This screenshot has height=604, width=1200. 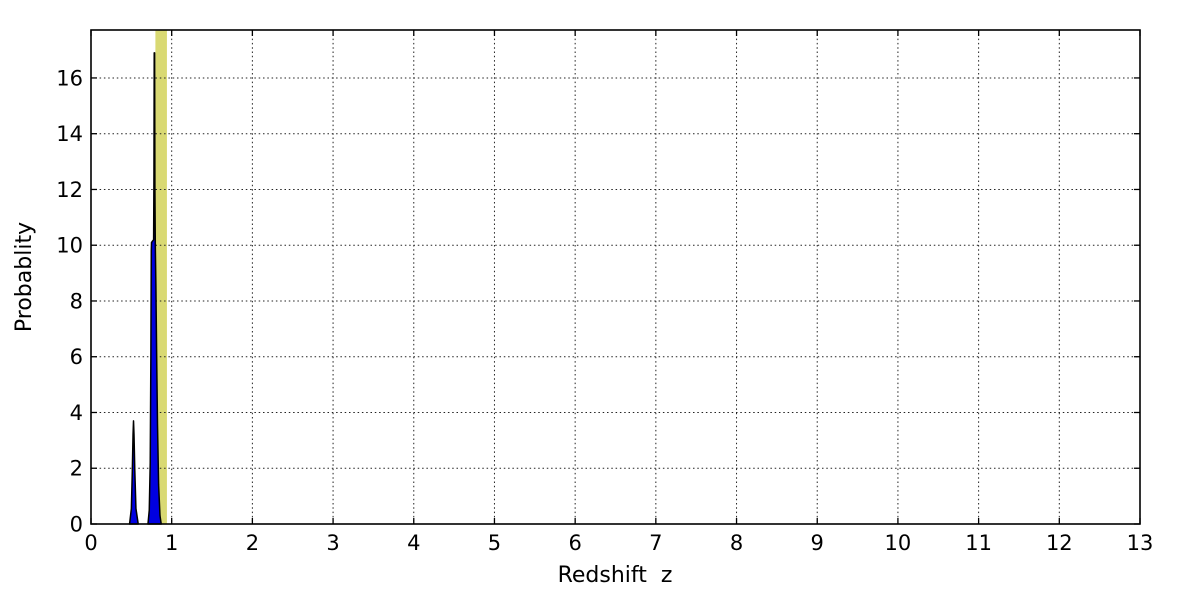 I want to click on pdf-peak-main, so click(x=154, y=288).